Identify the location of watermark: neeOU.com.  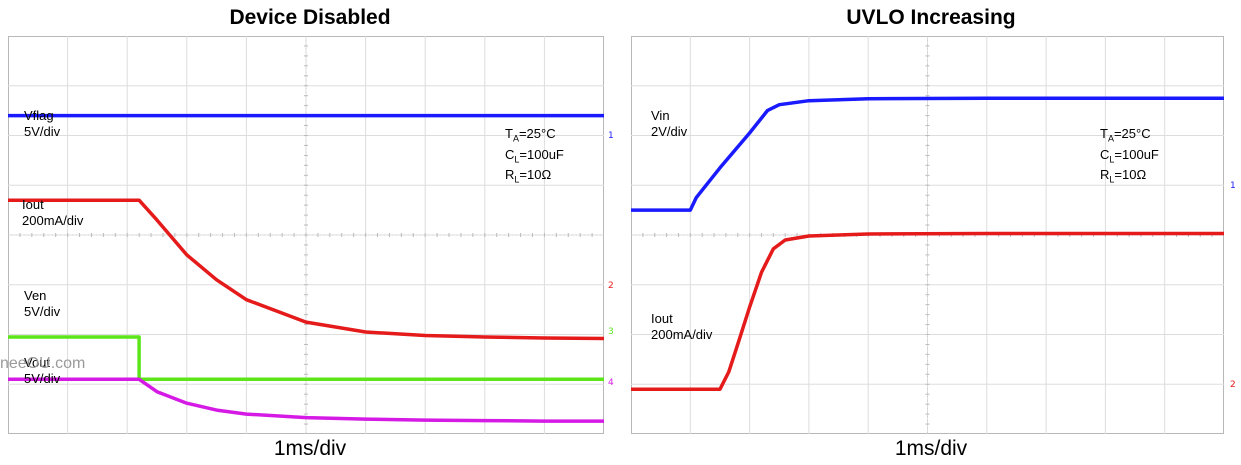
(43, 363).